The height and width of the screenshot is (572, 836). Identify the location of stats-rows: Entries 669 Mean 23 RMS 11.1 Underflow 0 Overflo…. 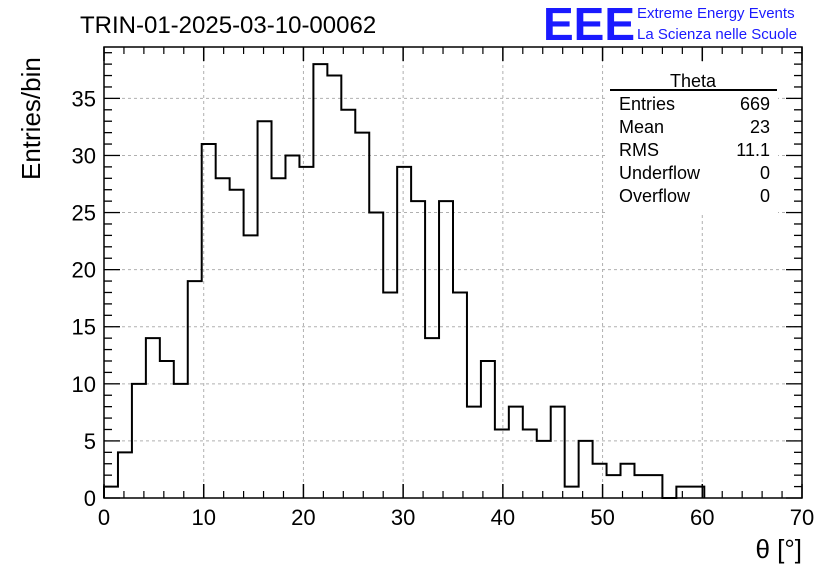
(694, 150).